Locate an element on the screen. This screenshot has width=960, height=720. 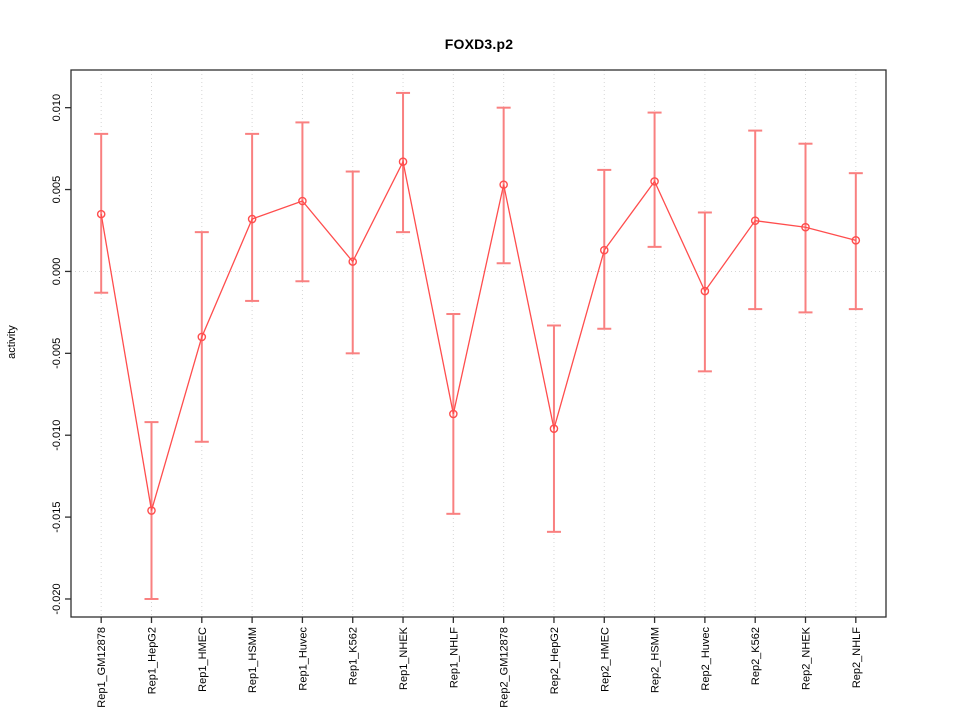
y-tick-label: -0.010 is located at coordinates (57, 435).